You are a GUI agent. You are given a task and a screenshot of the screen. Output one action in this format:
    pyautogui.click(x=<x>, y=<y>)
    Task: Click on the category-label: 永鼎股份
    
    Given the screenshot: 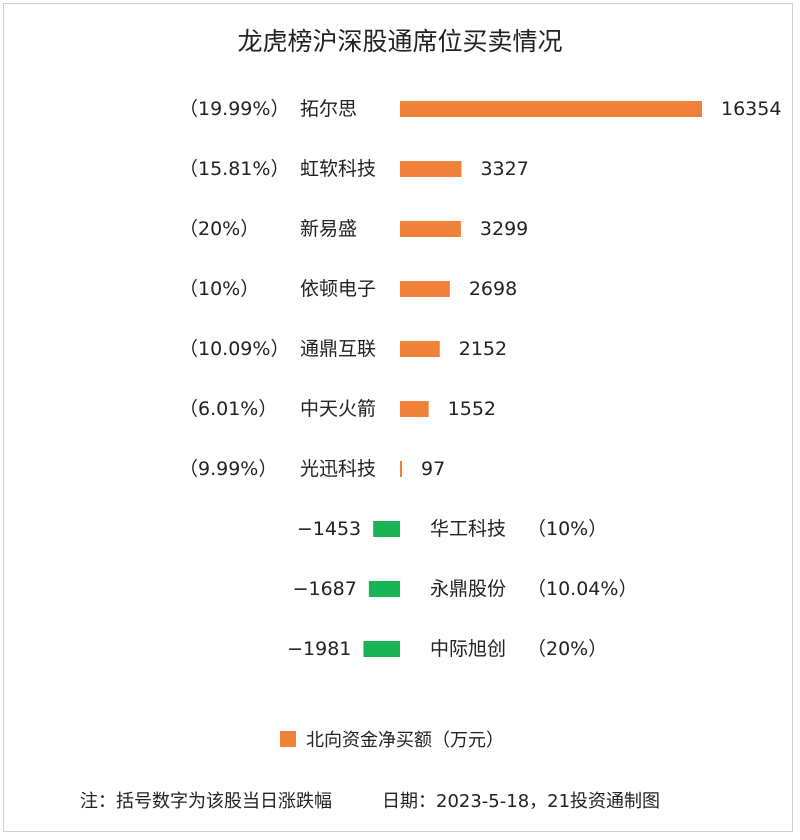 What is the action you would take?
    pyautogui.click(x=468, y=589)
    